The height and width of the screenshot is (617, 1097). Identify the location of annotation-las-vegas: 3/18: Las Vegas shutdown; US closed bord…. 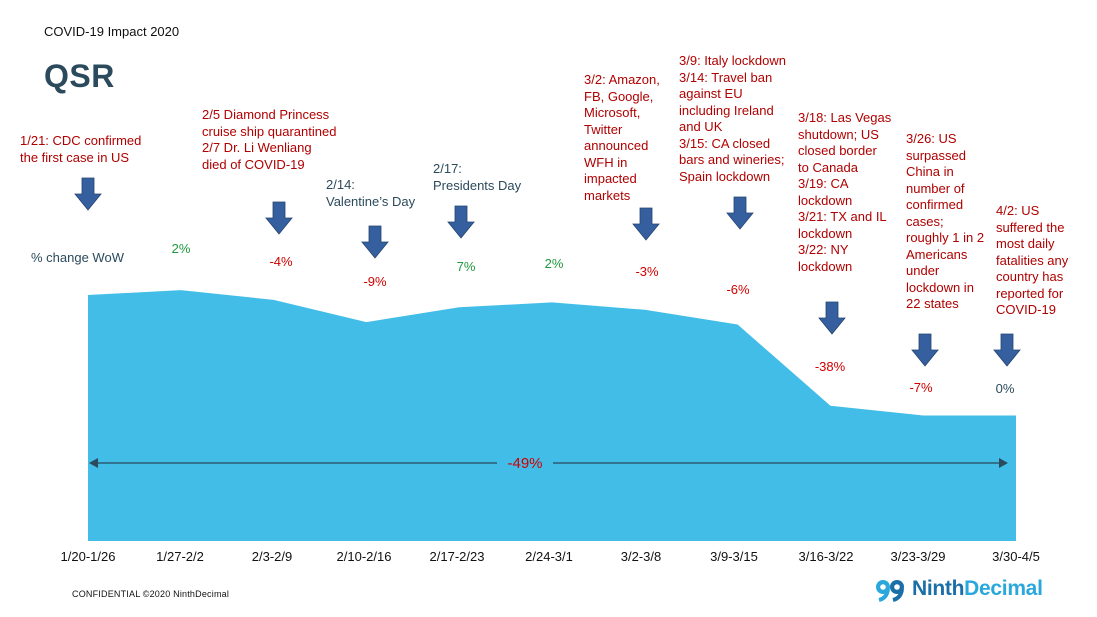
(845, 192).